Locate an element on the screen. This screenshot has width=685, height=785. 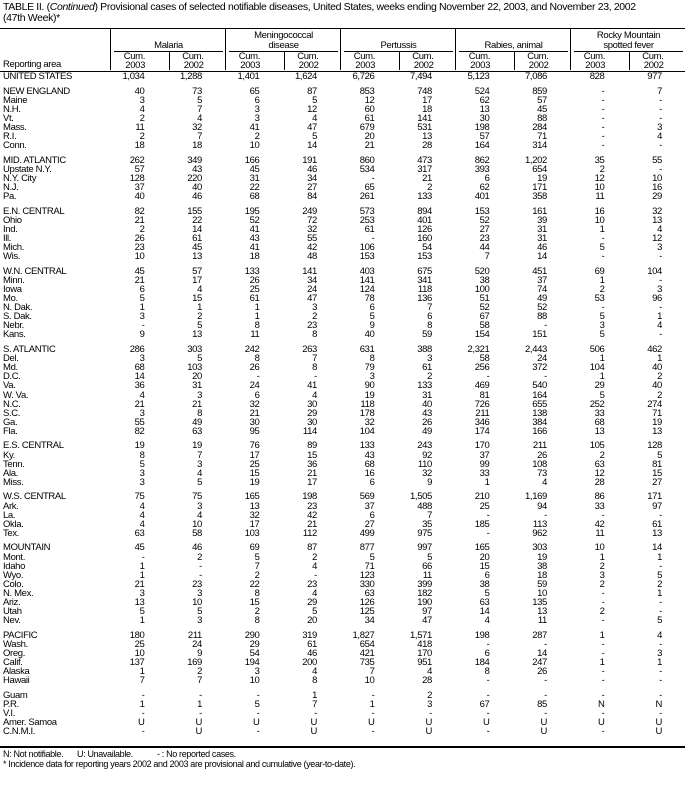
reporting-area-cell: Upstate N.Y. is located at coordinates (27, 169).